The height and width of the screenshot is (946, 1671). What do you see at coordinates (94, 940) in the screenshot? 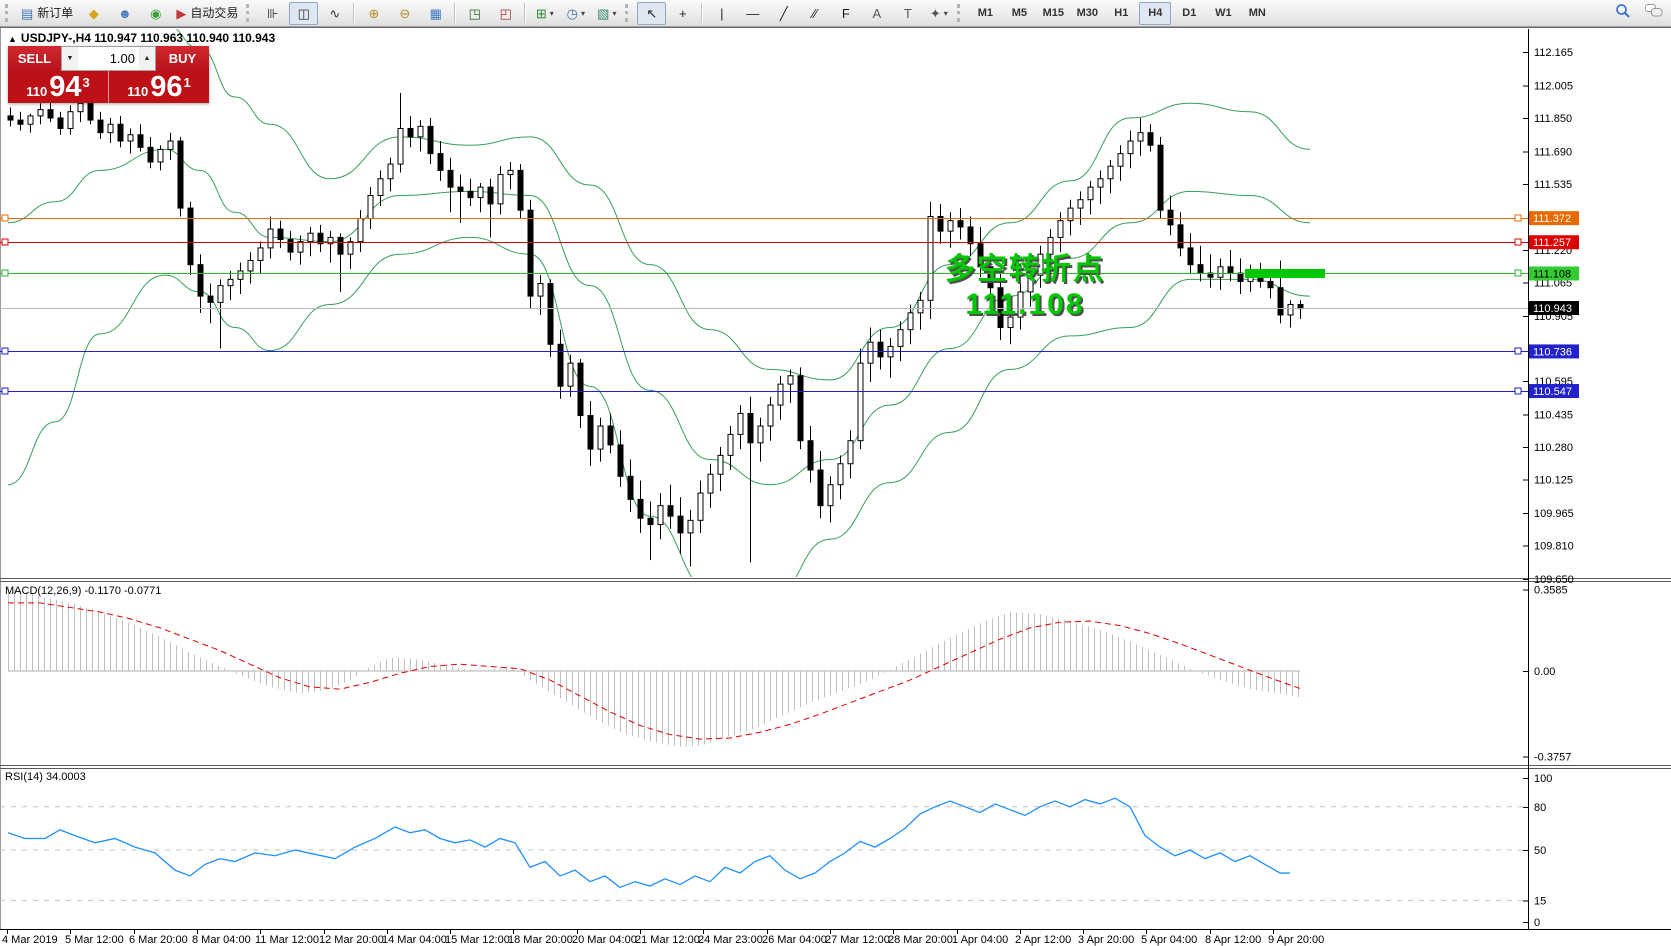
I see `time-axis-label: 5 Mar 12:00` at bounding box center [94, 940].